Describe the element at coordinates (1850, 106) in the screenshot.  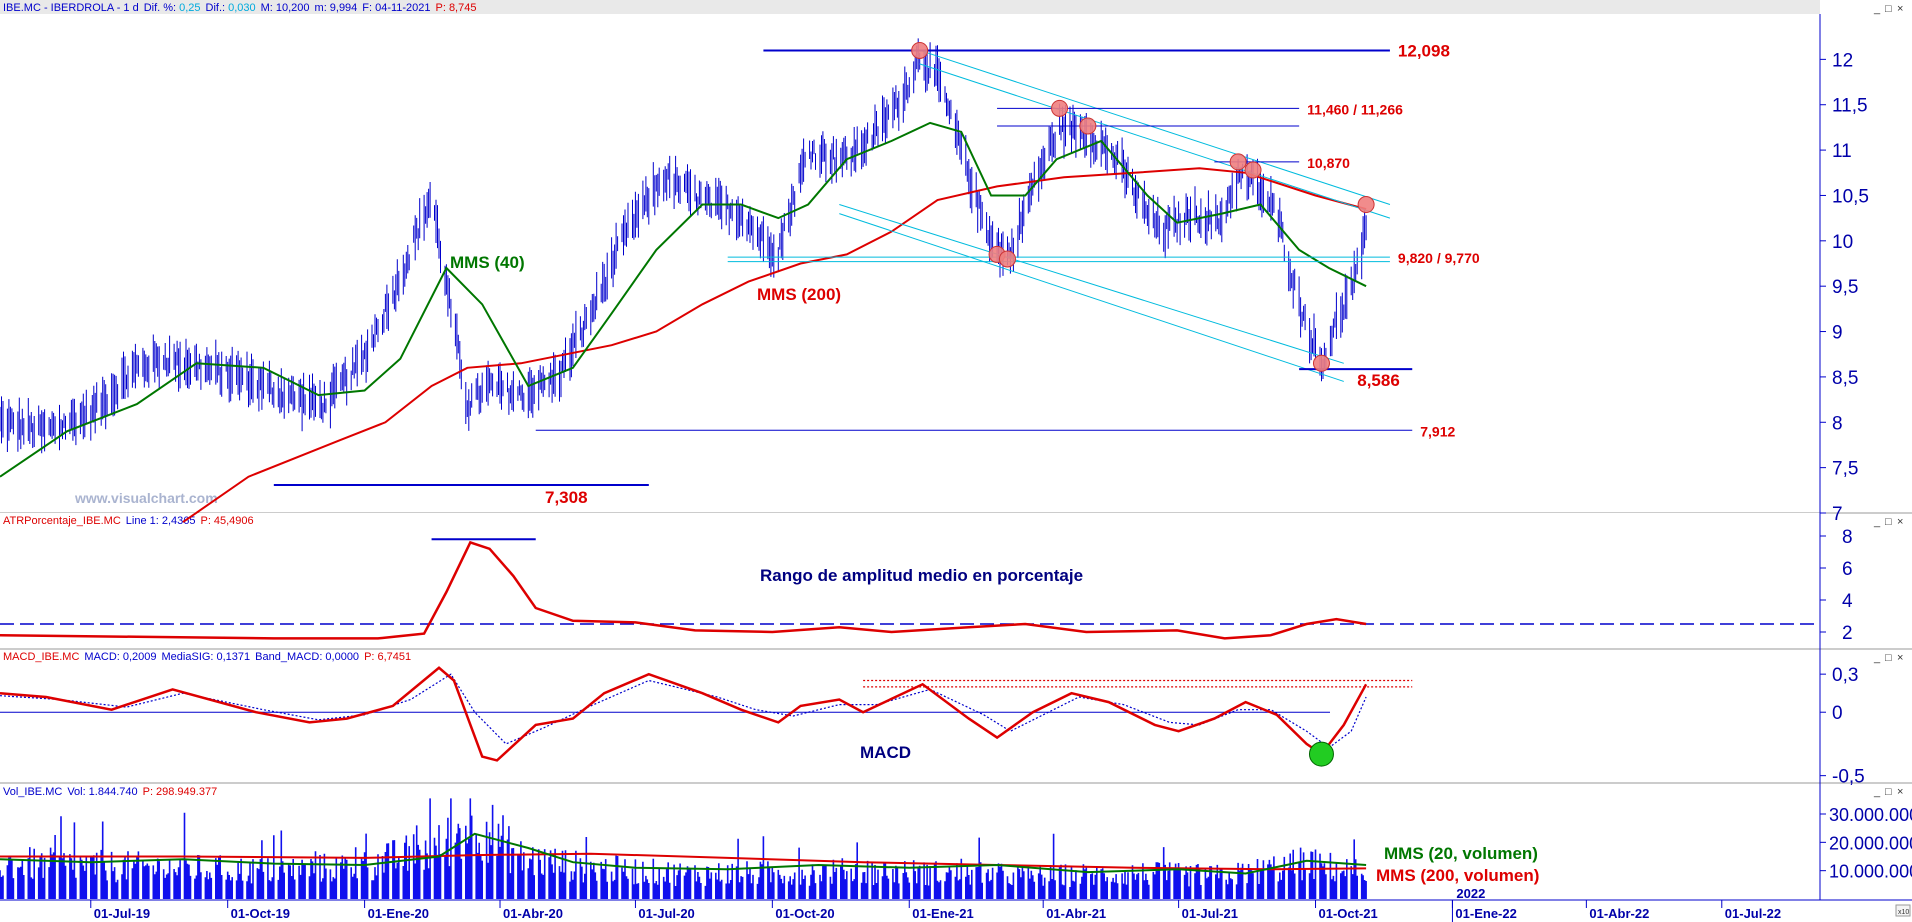
I see `price-tick-label: 11,5` at that location.